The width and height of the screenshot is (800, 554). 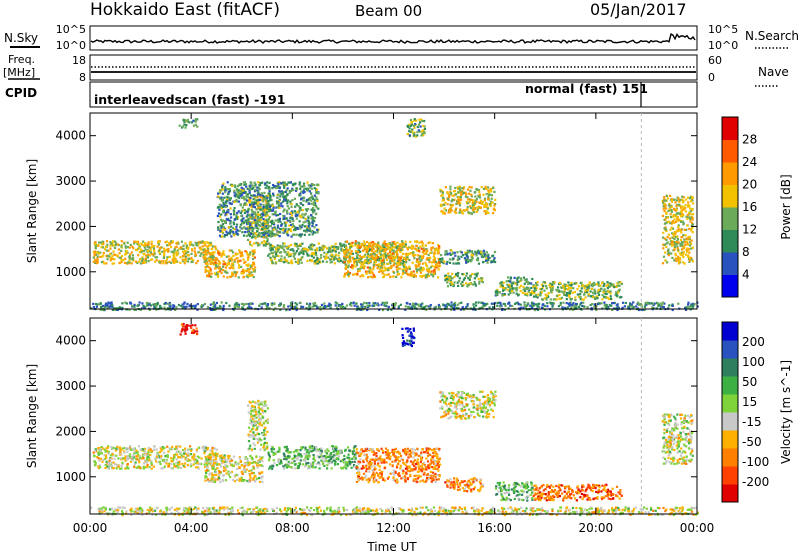 What do you see at coordinates (21, 59) in the screenshot?
I see `freq-label: Freq.` at bounding box center [21, 59].